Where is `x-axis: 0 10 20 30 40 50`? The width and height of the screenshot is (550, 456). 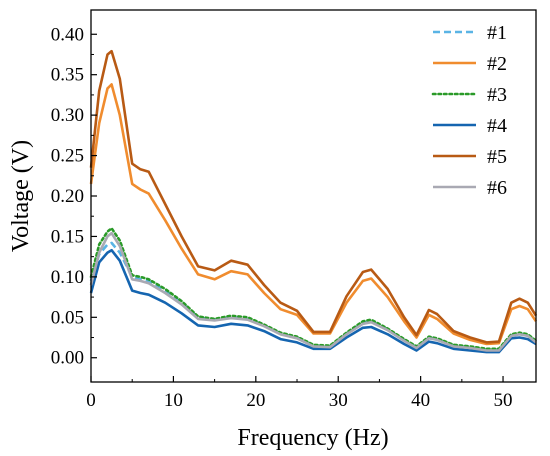
x-axis: 0 10 20 30 40 50 is located at coordinates (299, 393).